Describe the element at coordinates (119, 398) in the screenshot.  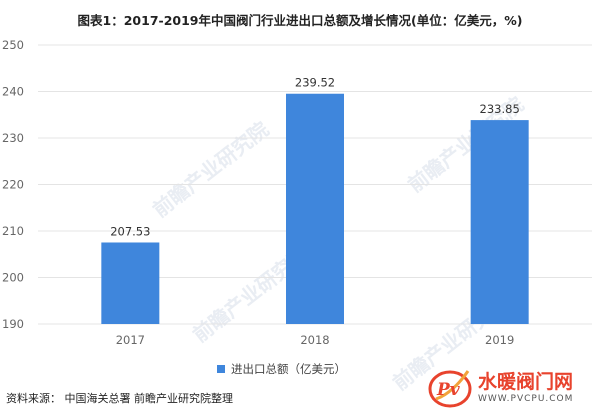
I see `source-note: 资料来源： 中国海关总署 前瞻产业研究院整理` at that location.